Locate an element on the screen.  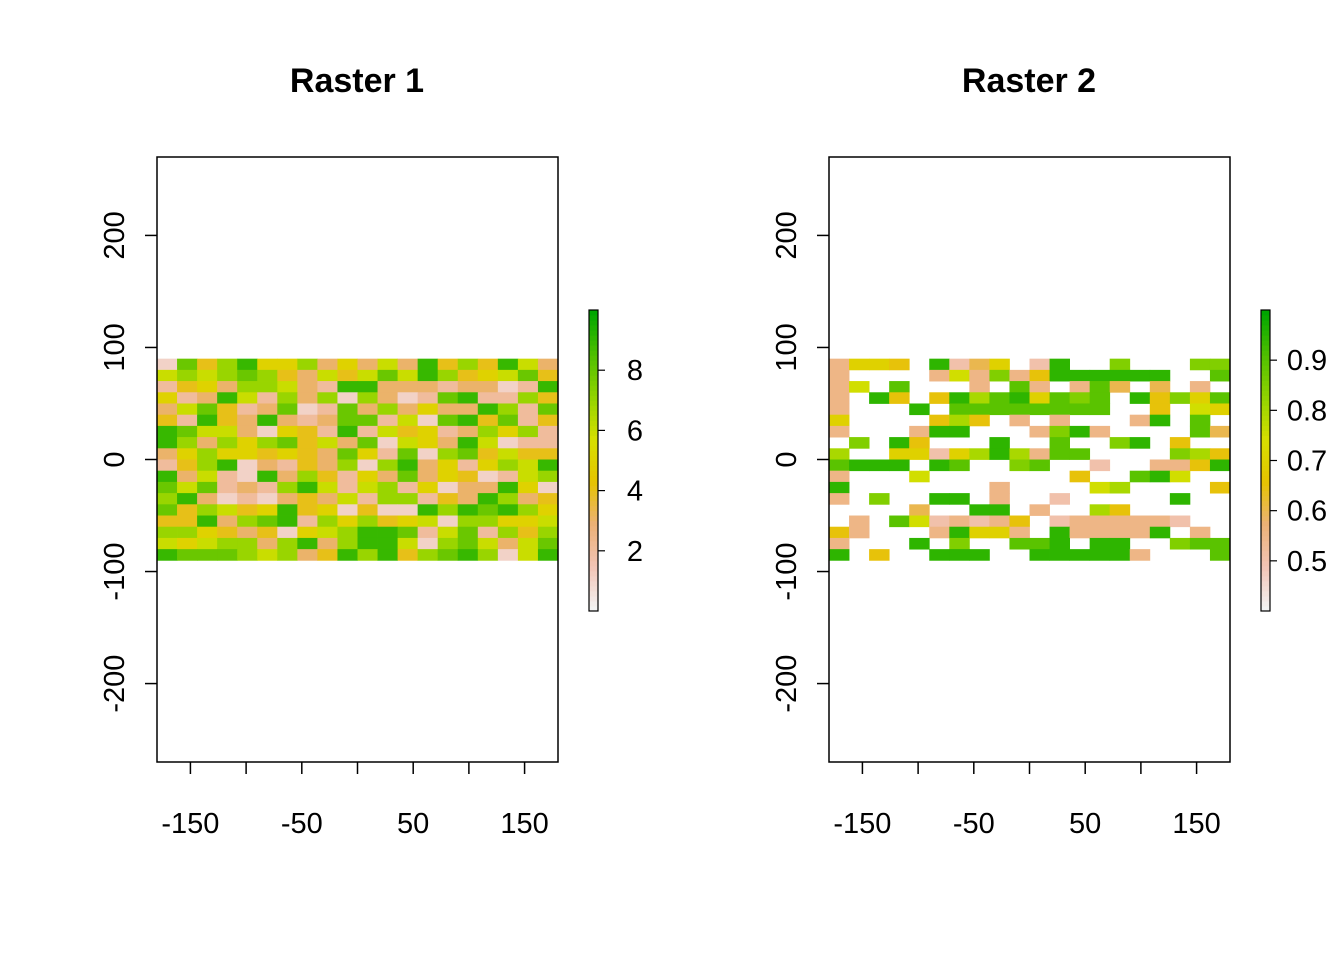
raster-2-x-axis: -150 -50 50 150 is located at coordinates (1027, 801).